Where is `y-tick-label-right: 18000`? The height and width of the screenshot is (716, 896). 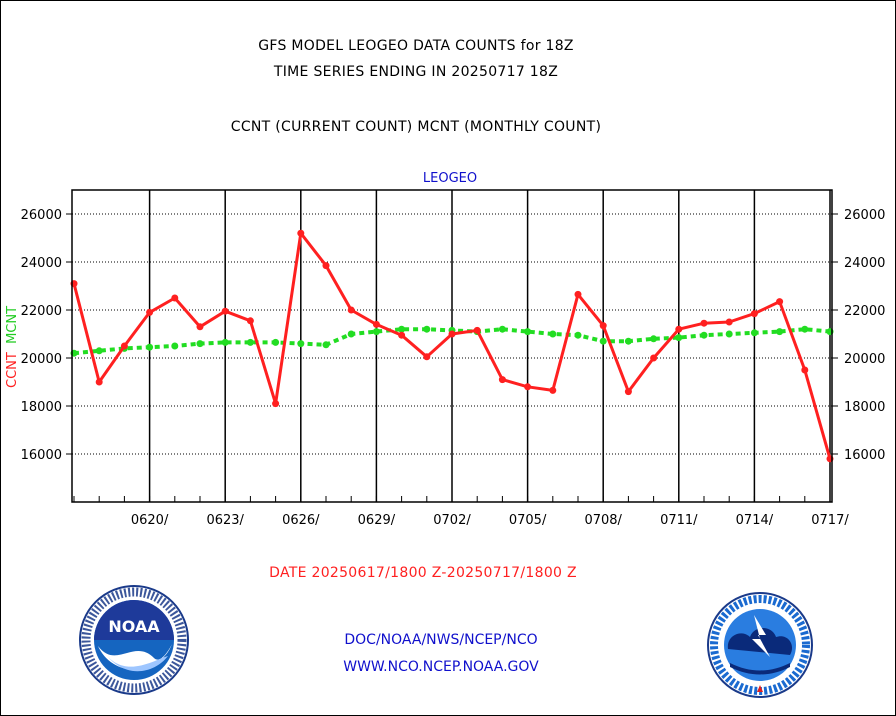
y-tick-label-right: 18000 is located at coordinates (864, 407).